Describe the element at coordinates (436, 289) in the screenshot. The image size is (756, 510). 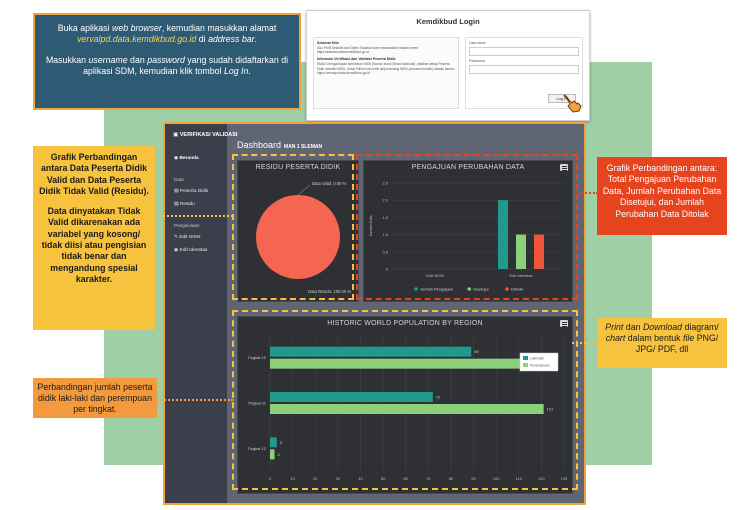
I see `legend-label: Jumlah Pengajuan` at that location.